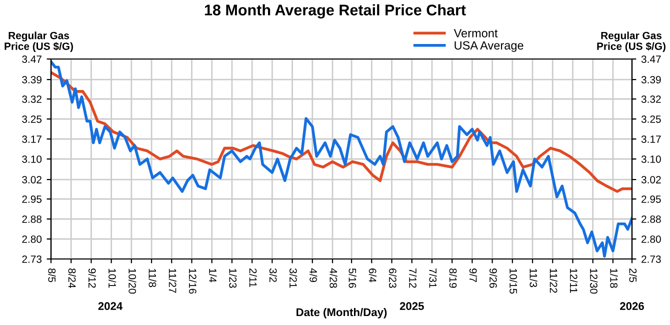 The height and width of the screenshot is (325, 670). I want to click on y2-tick-label: 3.25, so click(651, 119).